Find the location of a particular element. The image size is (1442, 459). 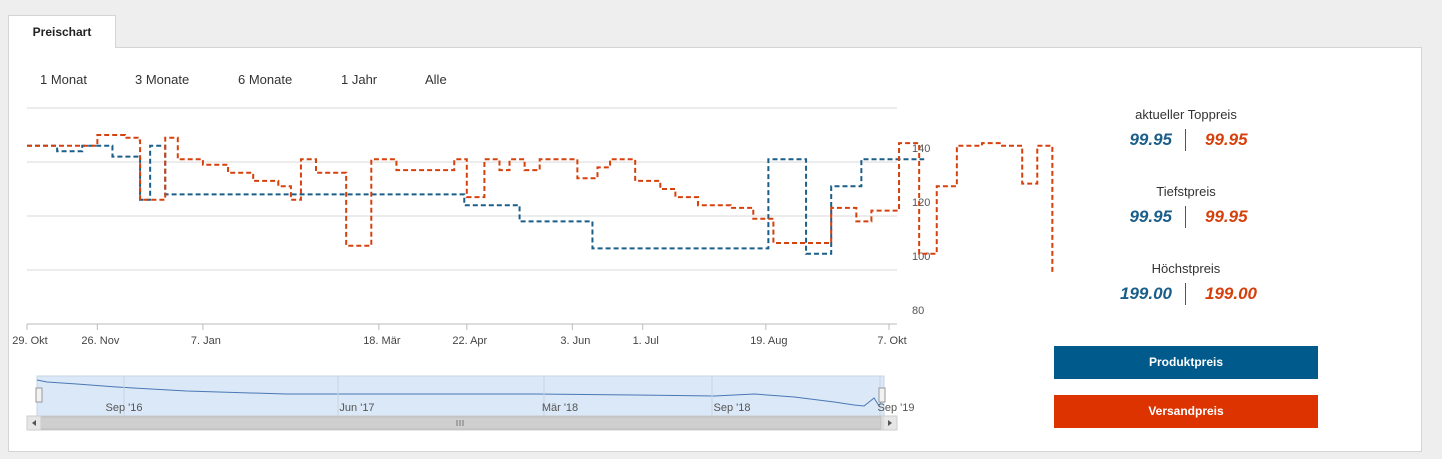

x-tick-label: 29. Okt is located at coordinates (29, 341).